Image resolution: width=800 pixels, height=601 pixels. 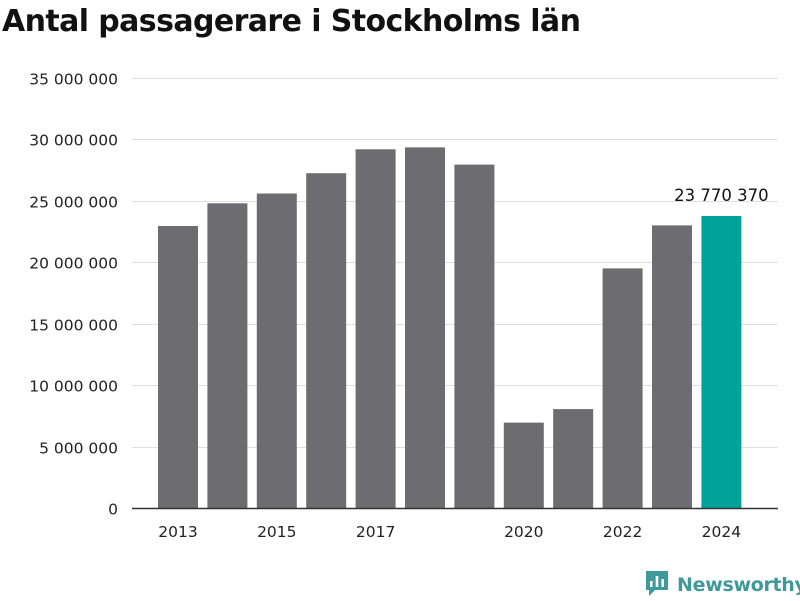 I want to click on bar-2017, so click(x=375, y=329).